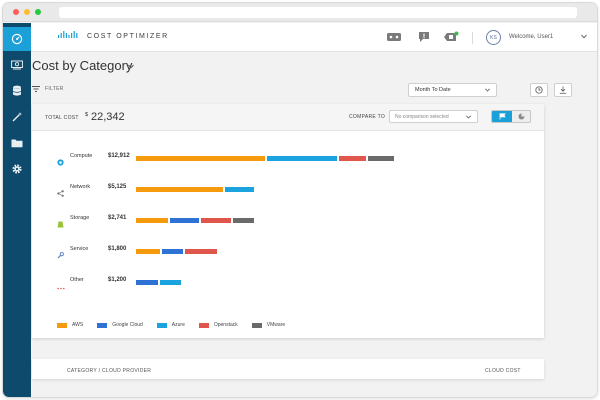 This screenshot has width=600, height=400. I want to click on legend-item-aws: AWS, so click(70, 325).